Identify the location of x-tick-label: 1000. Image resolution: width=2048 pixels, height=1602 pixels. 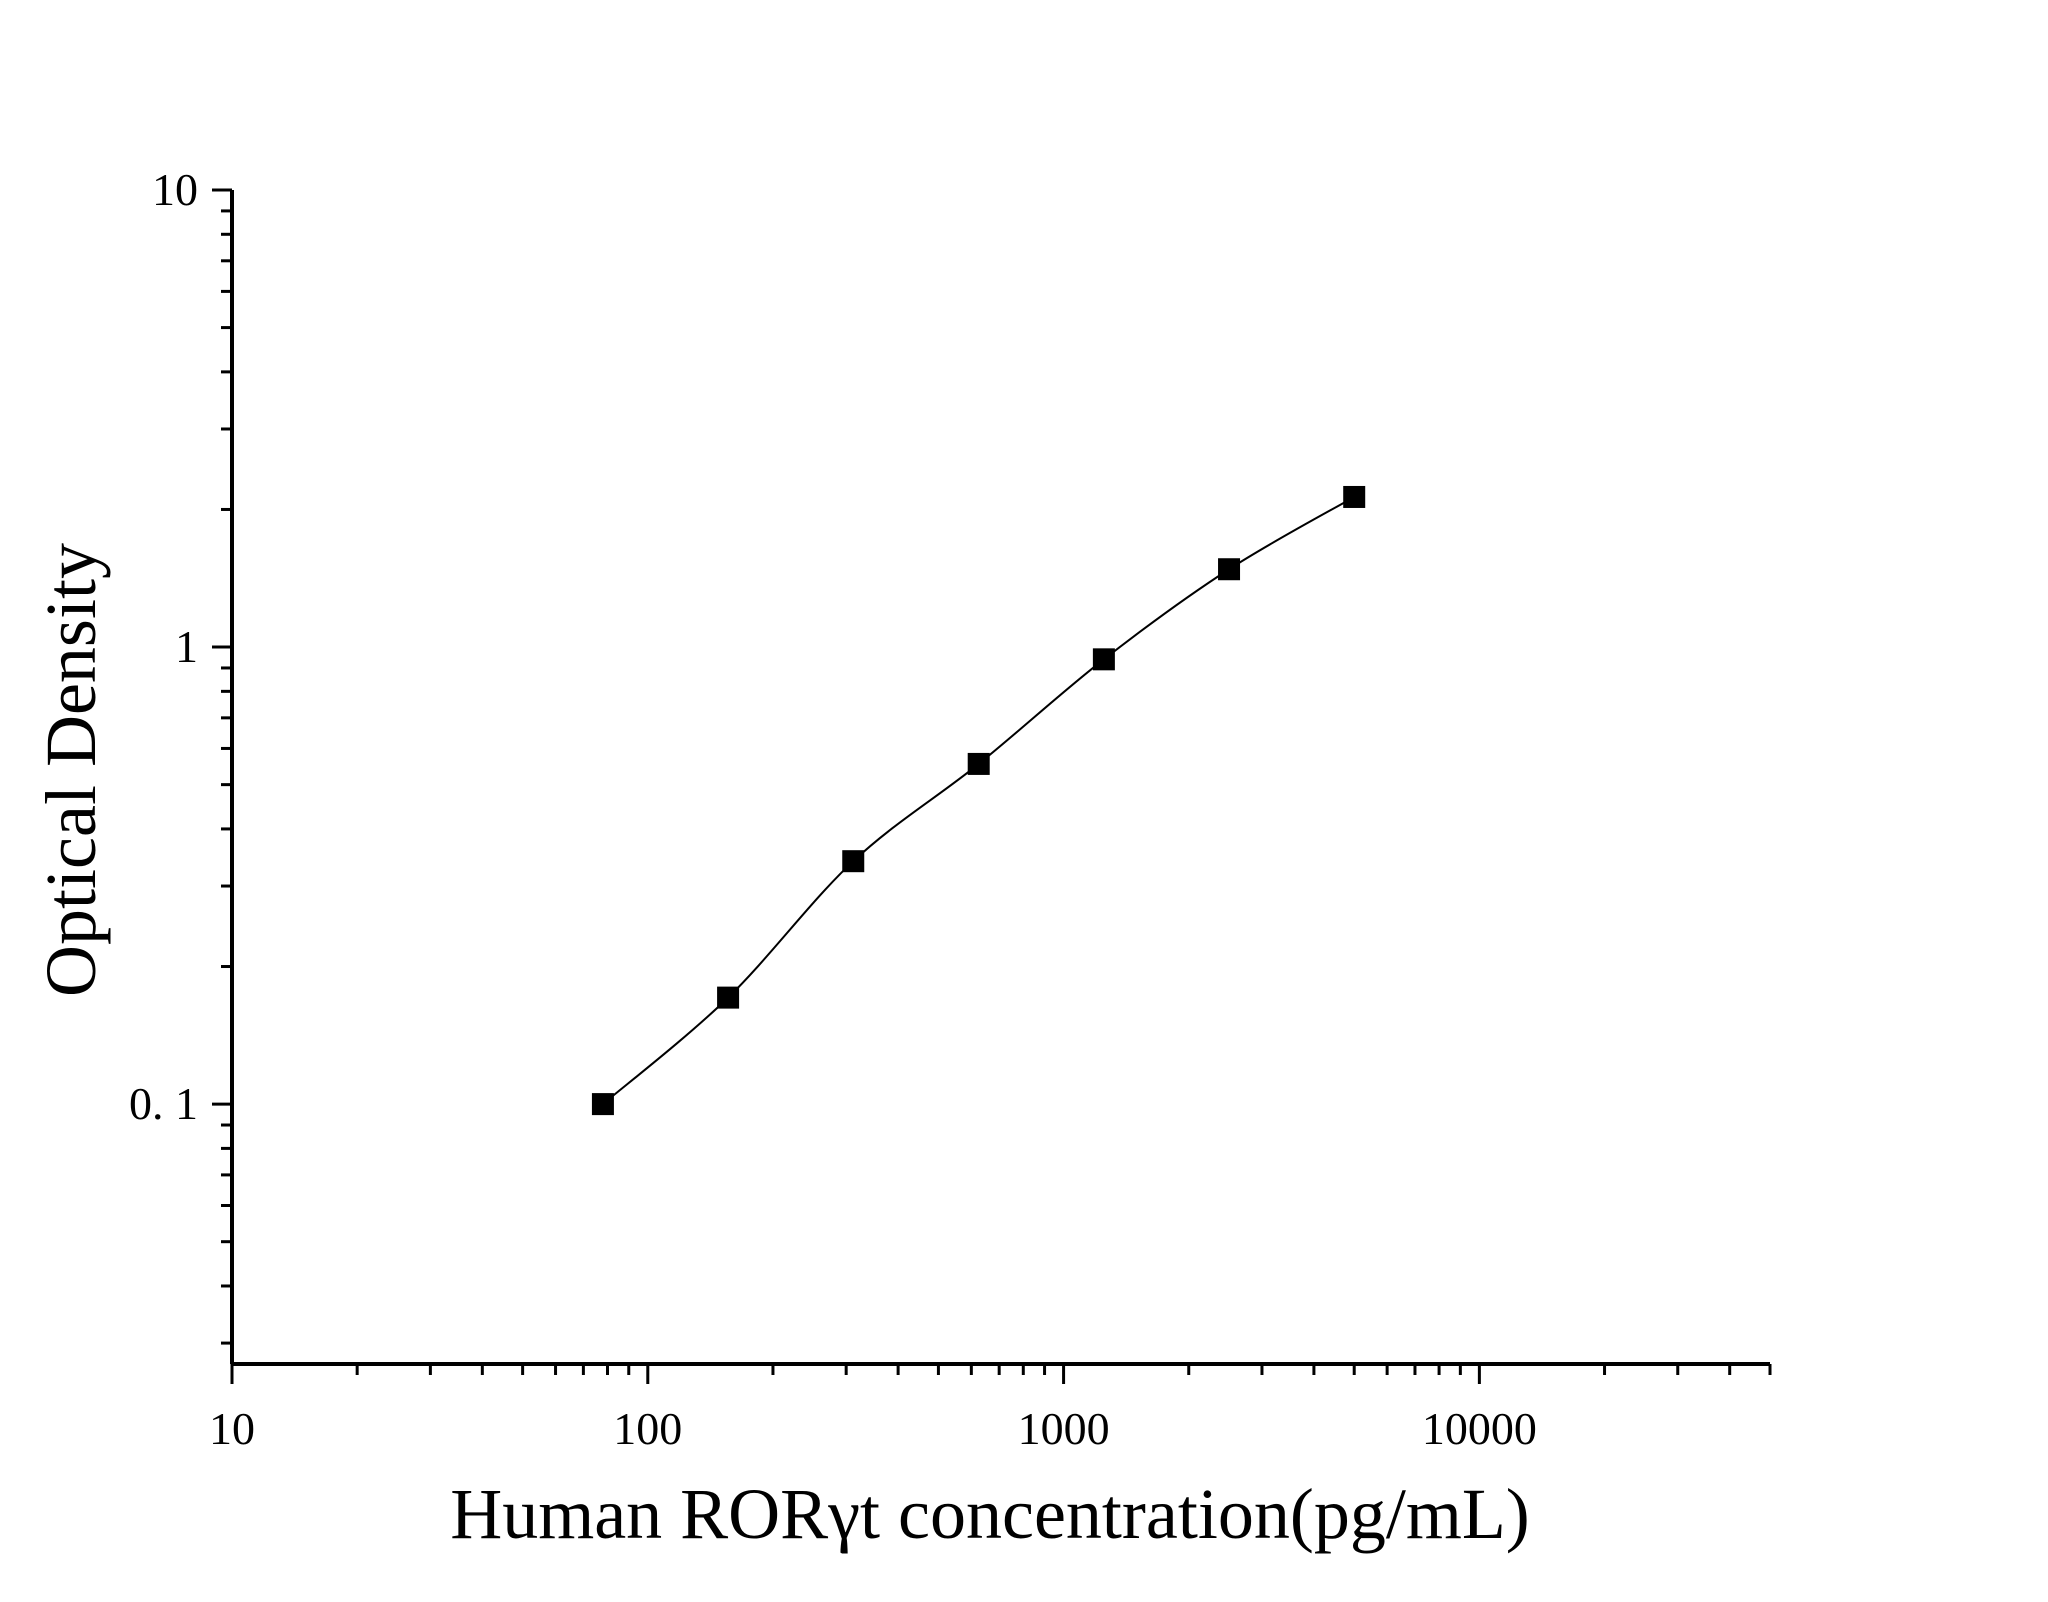
(1064, 1428).